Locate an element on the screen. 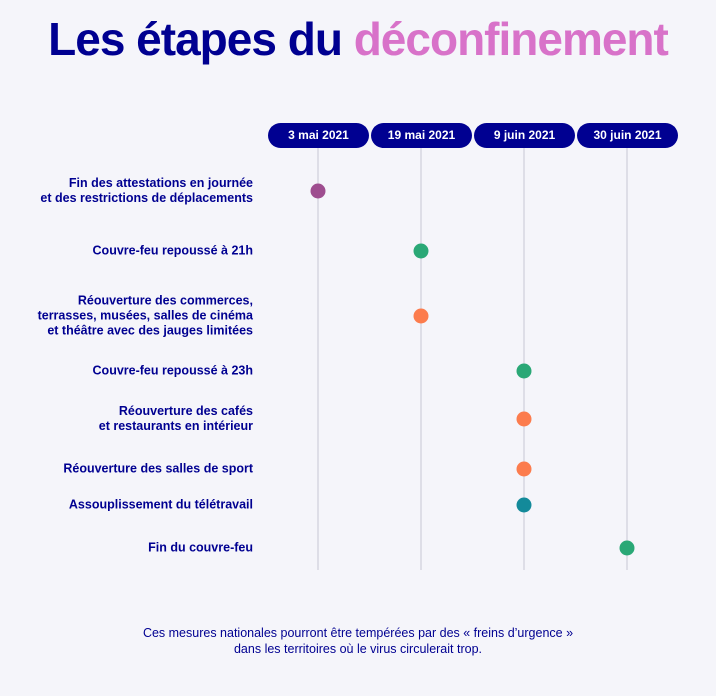 The height and width of the screenshot is (696, 716). event-label-line: et théâtre avec des jauges limitées is located at coordinates (150, 330).